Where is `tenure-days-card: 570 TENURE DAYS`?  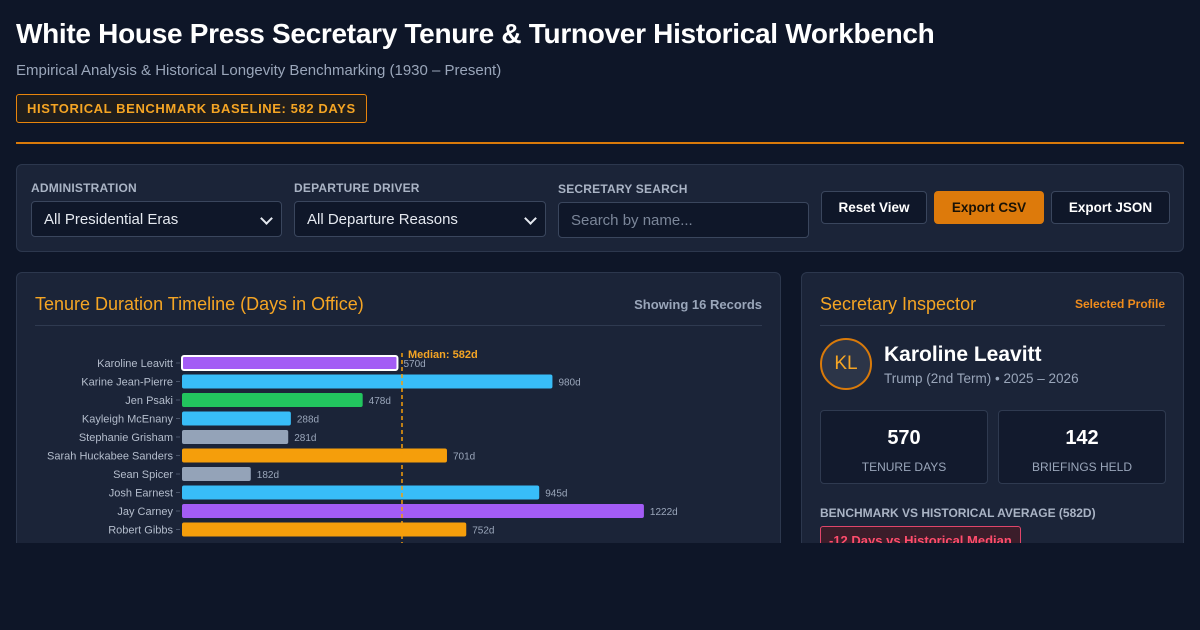
tenure-days-card: 570 TENURE DAYS is located at coordinates (904, 447).